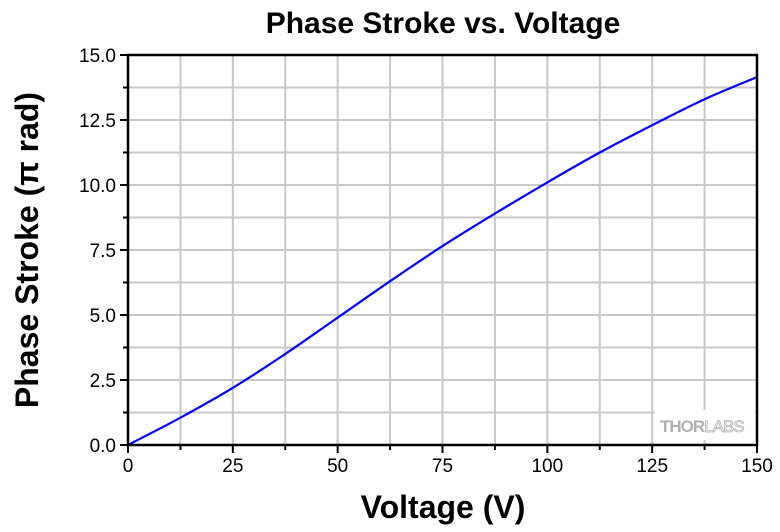 Image resolution: width=780 pixels, height=532 pixels. Describe the element at coordinates (97, 186) in the screenshot. I see `y-tick-label: 10.0` at that location.